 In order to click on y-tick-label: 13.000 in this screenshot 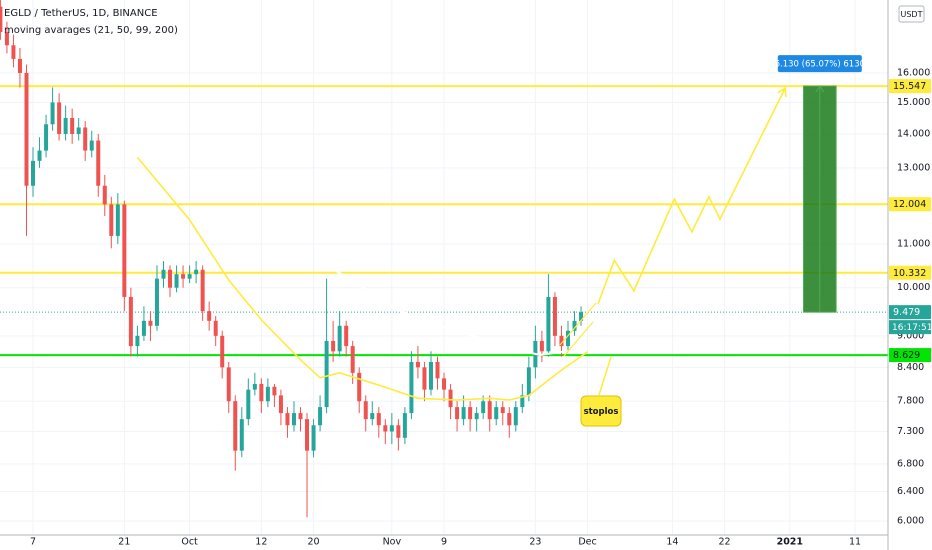, I will do `click(913, 167)`.